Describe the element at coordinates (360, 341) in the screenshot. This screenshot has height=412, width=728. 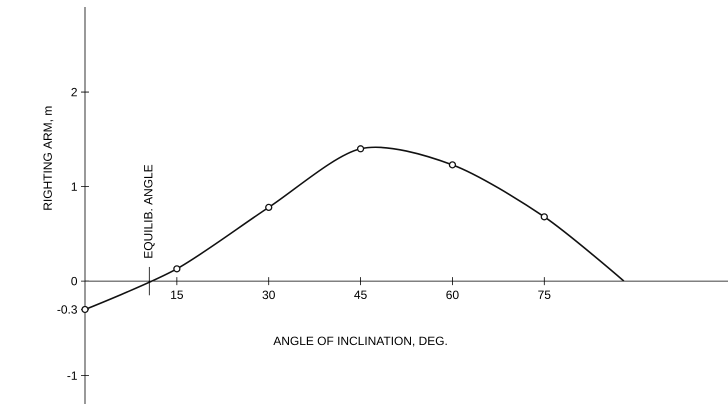
I see `x-axis-title: ANGLE OF INCLINATION, DEG.` at that location.